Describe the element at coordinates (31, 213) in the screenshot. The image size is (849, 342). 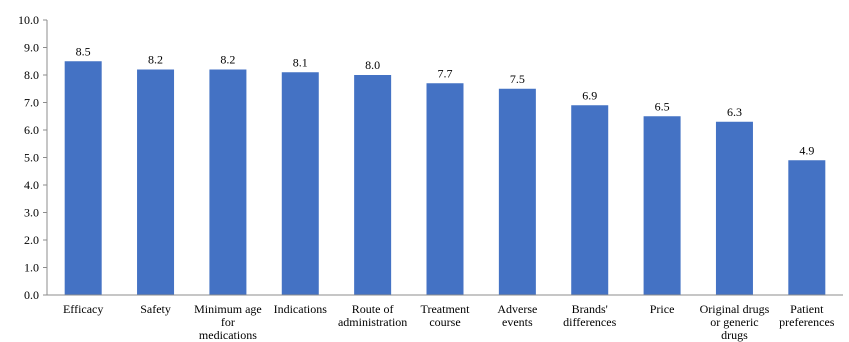
I see `y-tick-label: 3.0` at that location.